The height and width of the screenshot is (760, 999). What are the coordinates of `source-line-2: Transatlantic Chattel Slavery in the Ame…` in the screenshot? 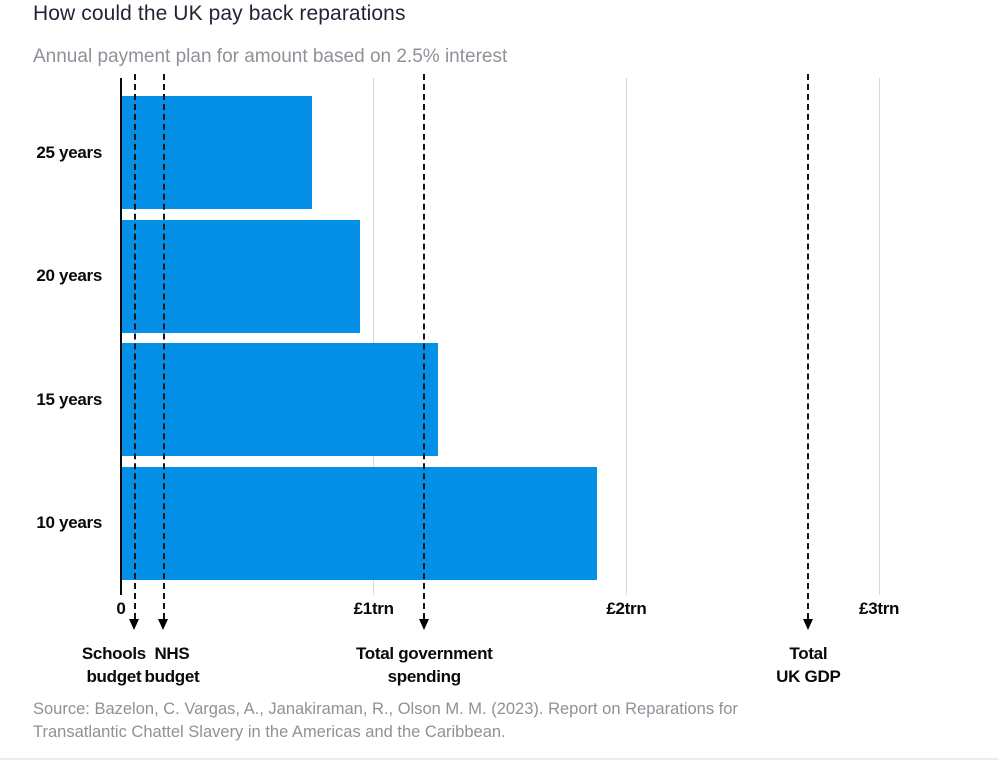 It's located at (269, 732).